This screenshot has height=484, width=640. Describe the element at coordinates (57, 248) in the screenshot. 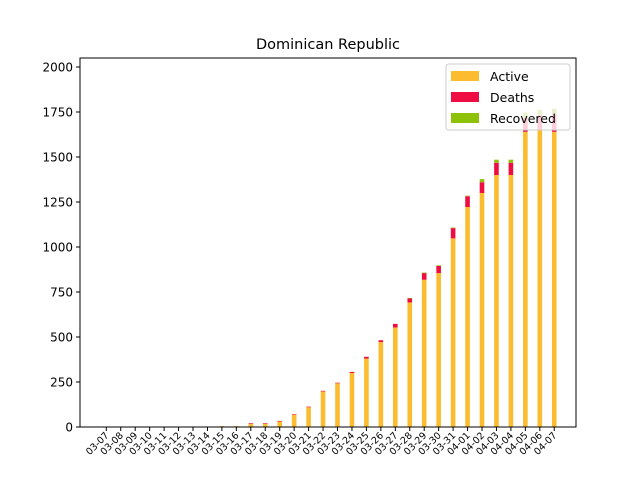

I see `y-tick-label: 1000` at that location.